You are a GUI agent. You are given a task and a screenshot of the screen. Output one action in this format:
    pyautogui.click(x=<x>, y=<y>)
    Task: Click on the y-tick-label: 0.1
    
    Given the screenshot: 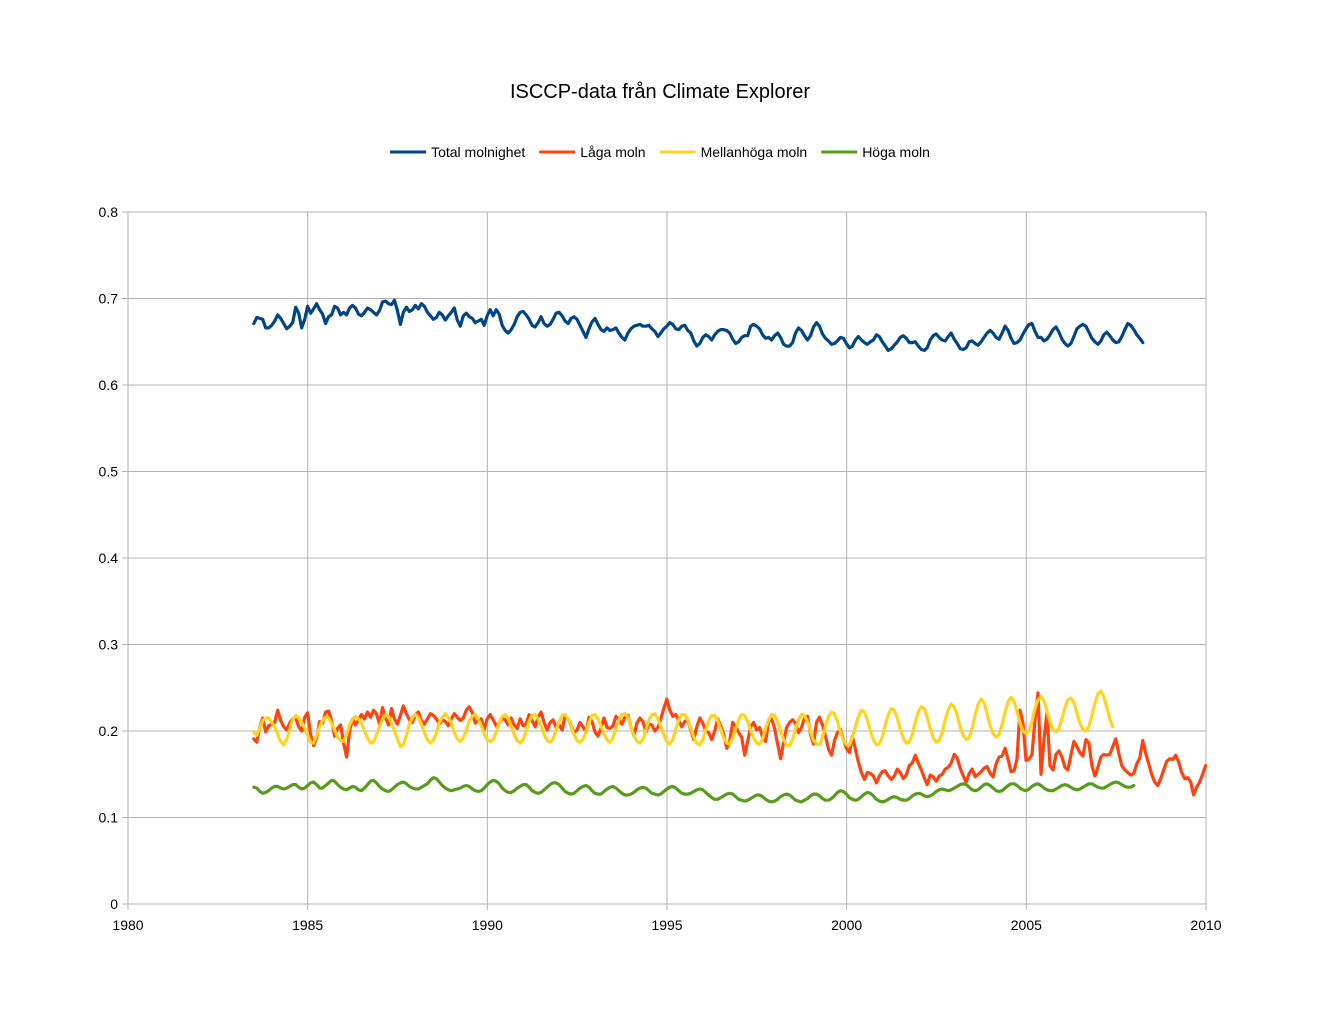 What is the action you would take?
    pyautogui.click(x=109, y=818)
    